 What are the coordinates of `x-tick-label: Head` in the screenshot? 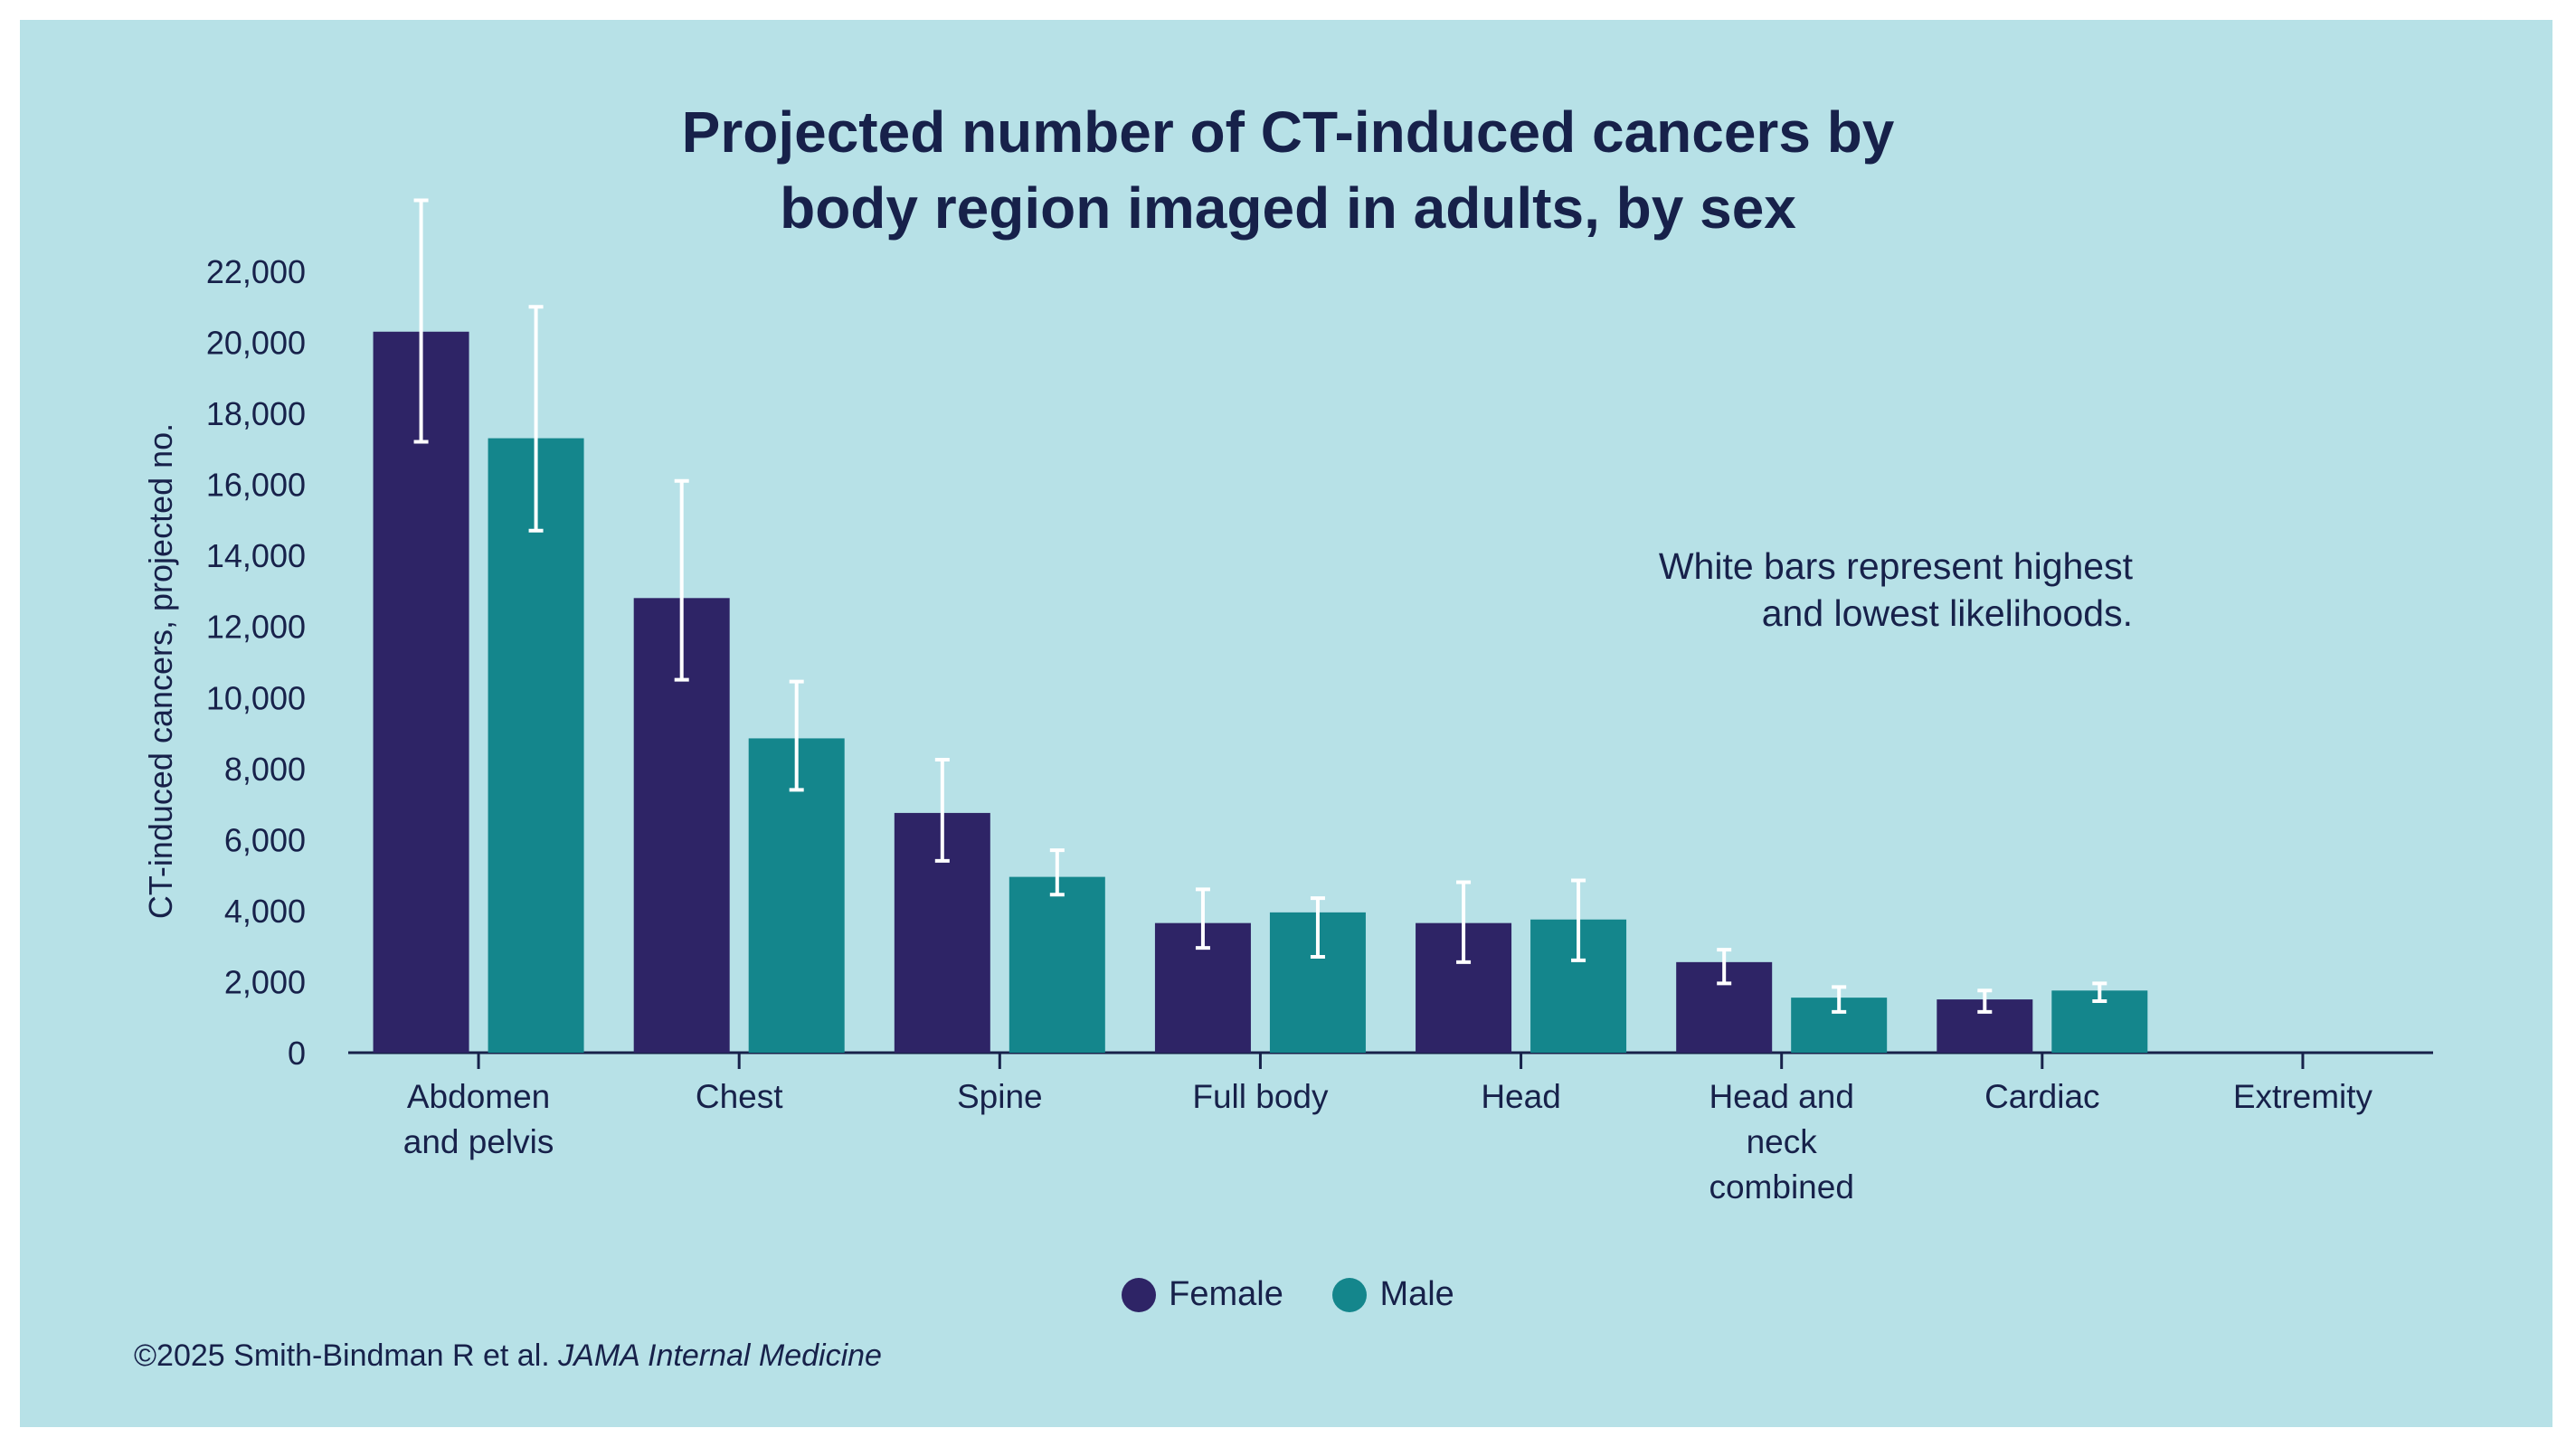 It's located at (1520, 1096).